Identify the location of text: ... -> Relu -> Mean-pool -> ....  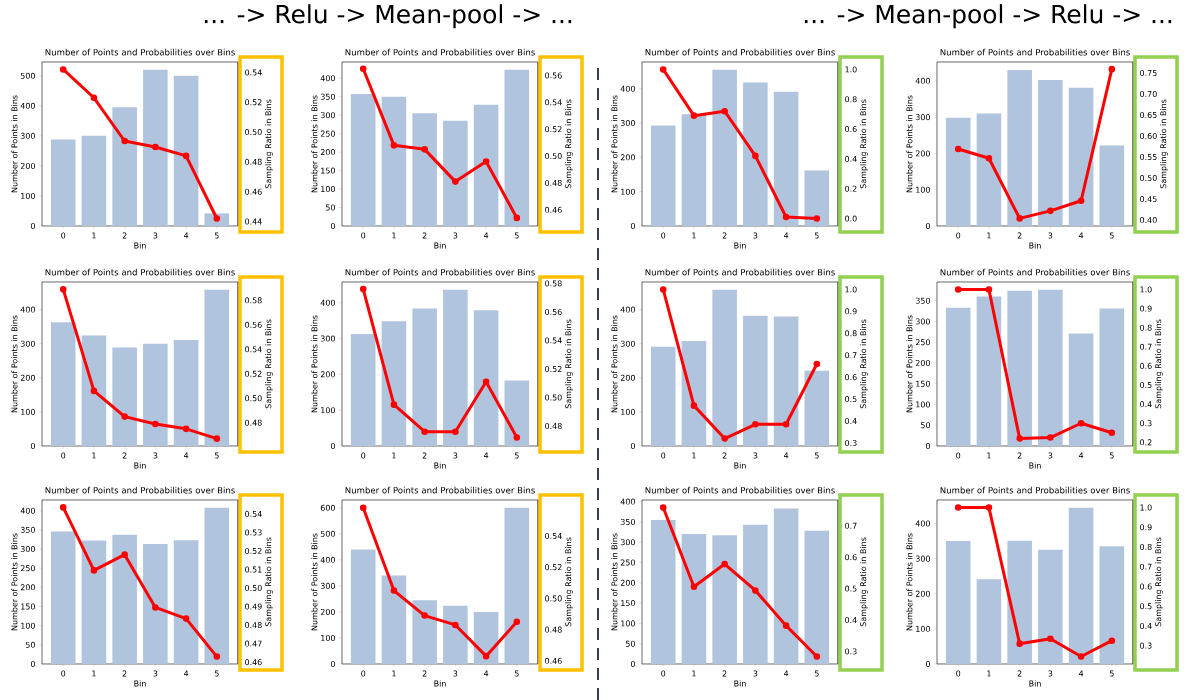
(388, 16).